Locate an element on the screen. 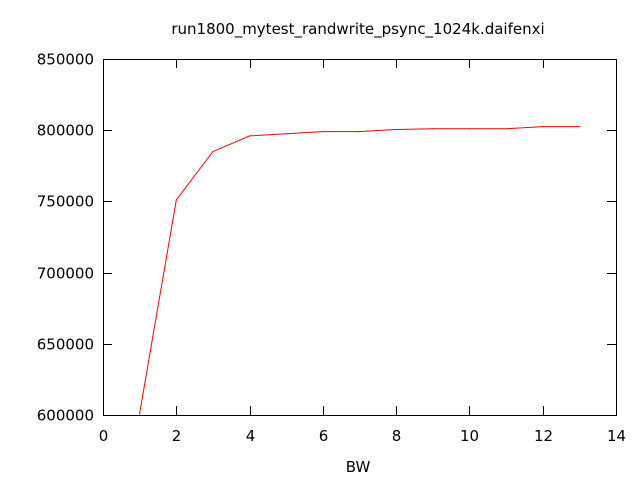  x-tick-label: 2 is located at coordinates (177, 436).